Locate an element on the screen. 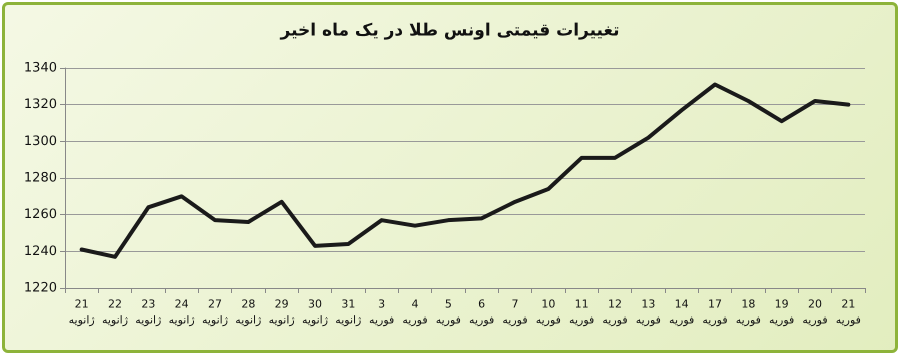  chart-title: تغییرات قیمتی اونس طلا در یک ماه اخیر is located at coordinates (450, 30).